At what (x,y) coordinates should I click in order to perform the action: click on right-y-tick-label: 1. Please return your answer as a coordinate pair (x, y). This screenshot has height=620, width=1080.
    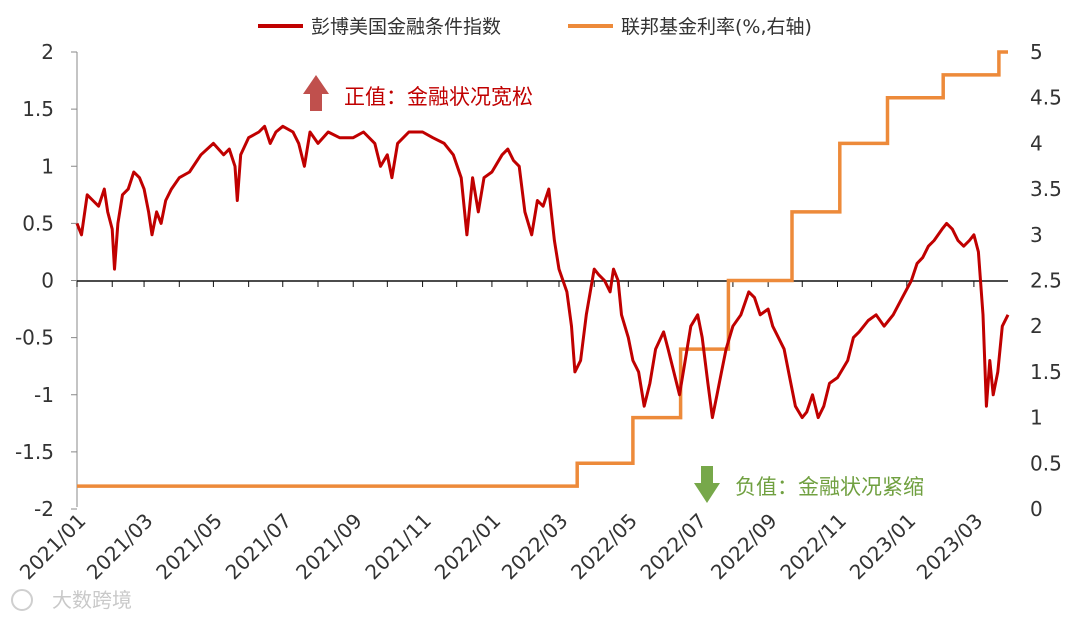
    Looking at the image, I should click on (1036, 418).